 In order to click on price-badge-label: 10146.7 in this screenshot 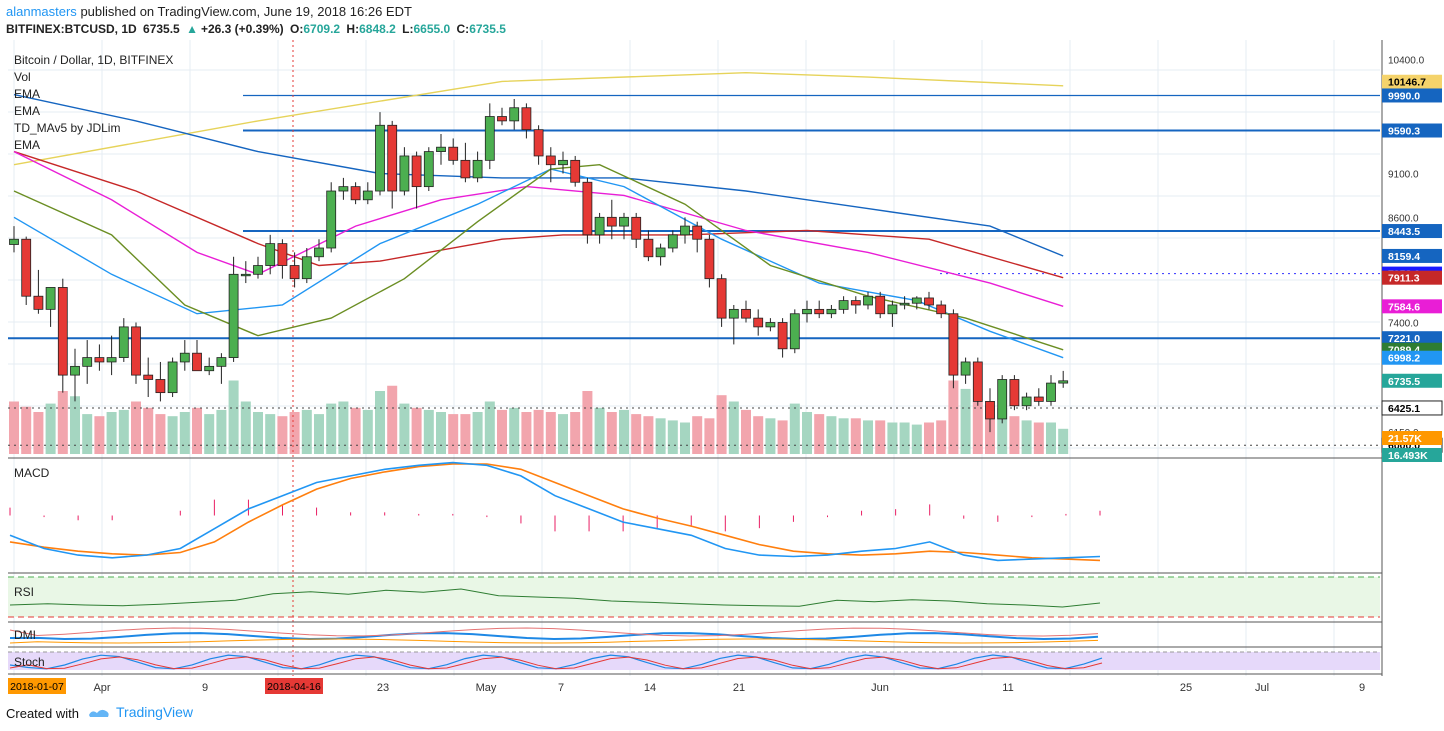, I will do `click(1407, 83)`.